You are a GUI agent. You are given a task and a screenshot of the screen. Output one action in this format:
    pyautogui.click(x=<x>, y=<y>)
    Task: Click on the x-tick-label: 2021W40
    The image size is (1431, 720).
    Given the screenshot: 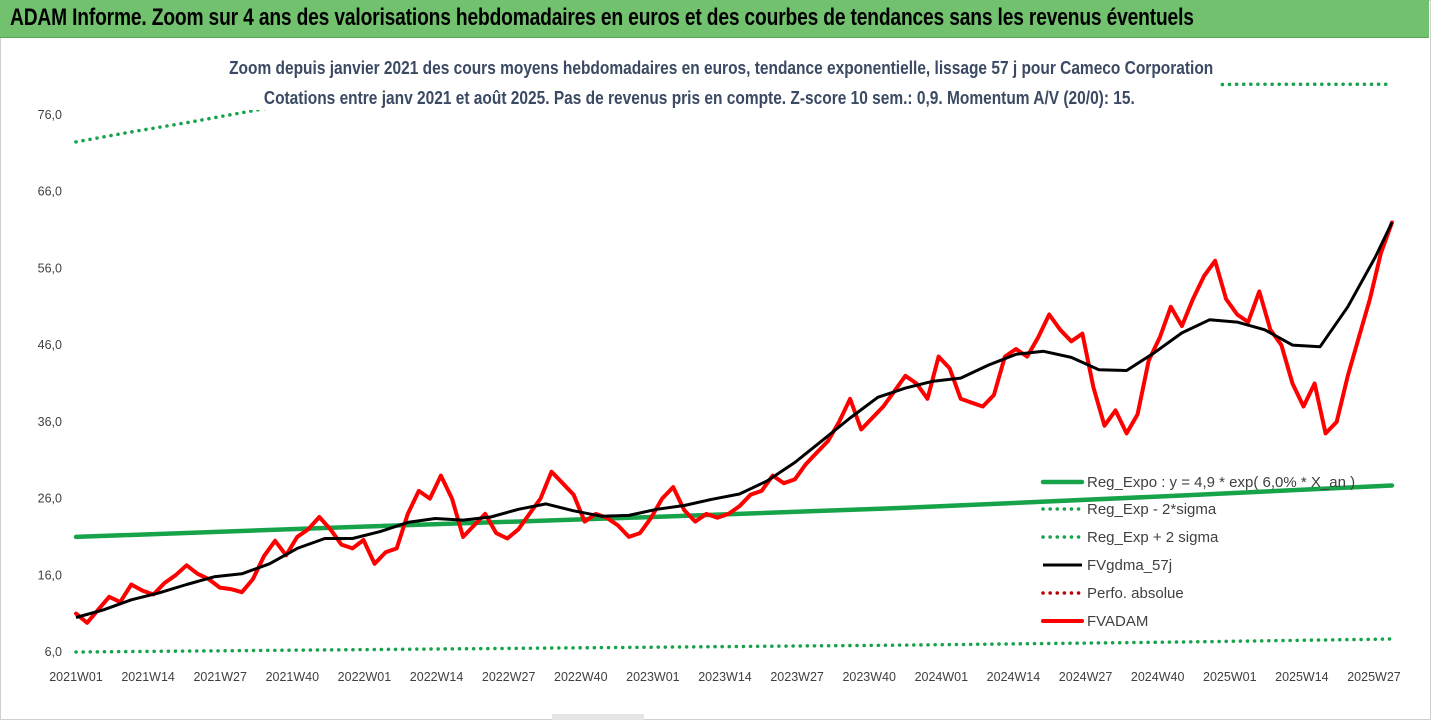 What is the action you would take?
    pyautogui.click(x=293, y=677)
    